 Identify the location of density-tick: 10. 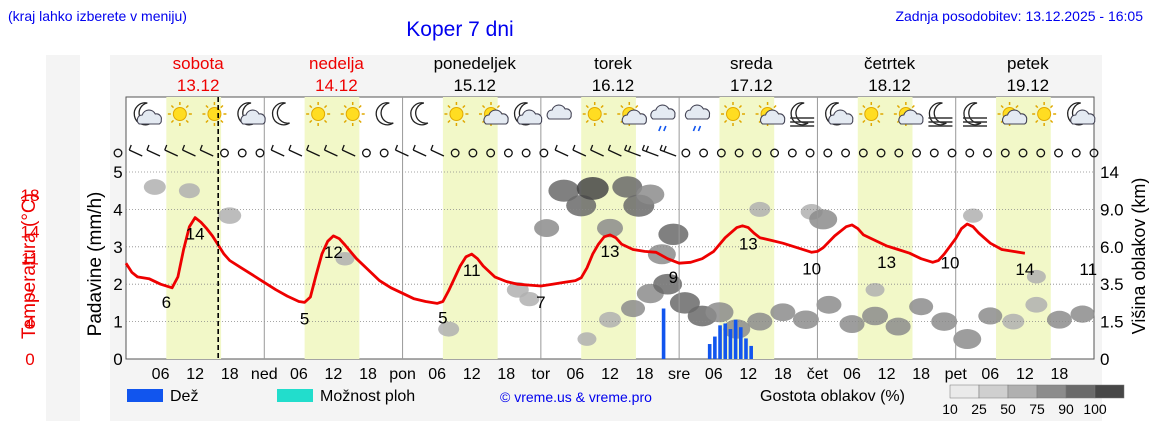
(950, 409).